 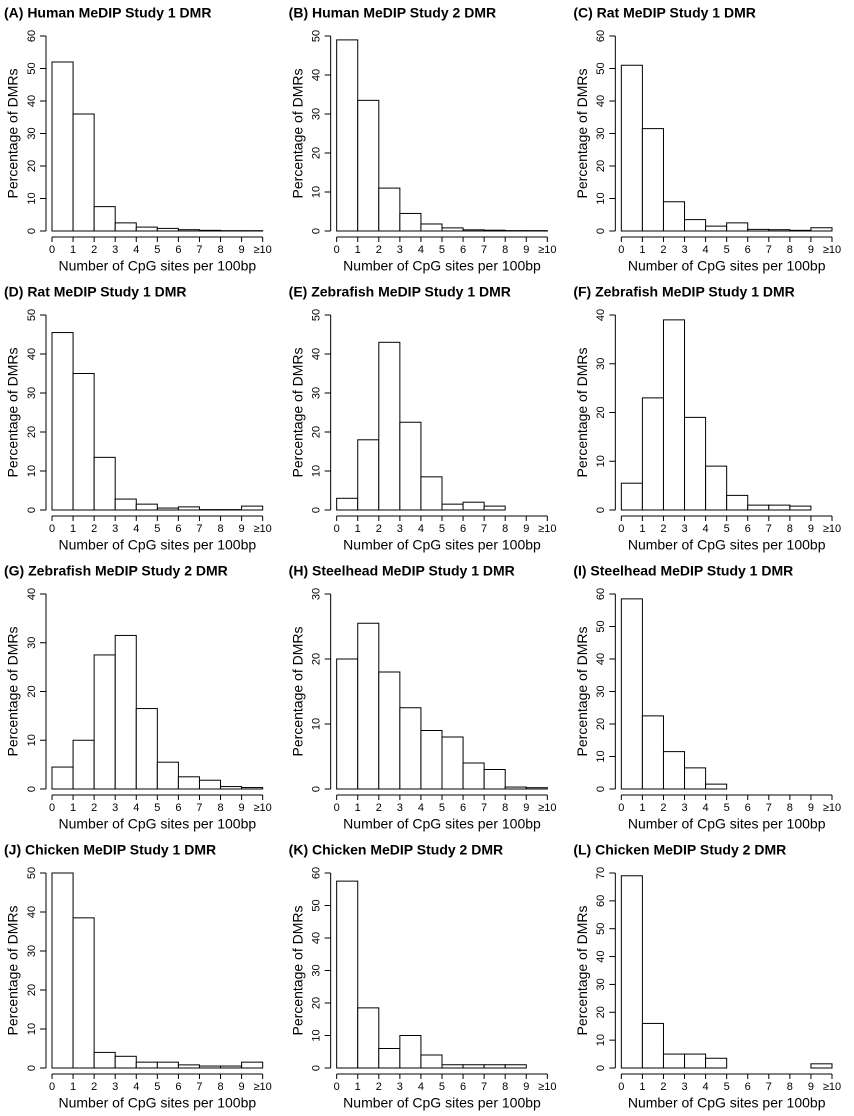 What do you see at coordinates (95, 292) in the screenshot?
I see `panel-title: (D) Rat MeDIP Study 1 DMR` at bounding box center [95, 292].